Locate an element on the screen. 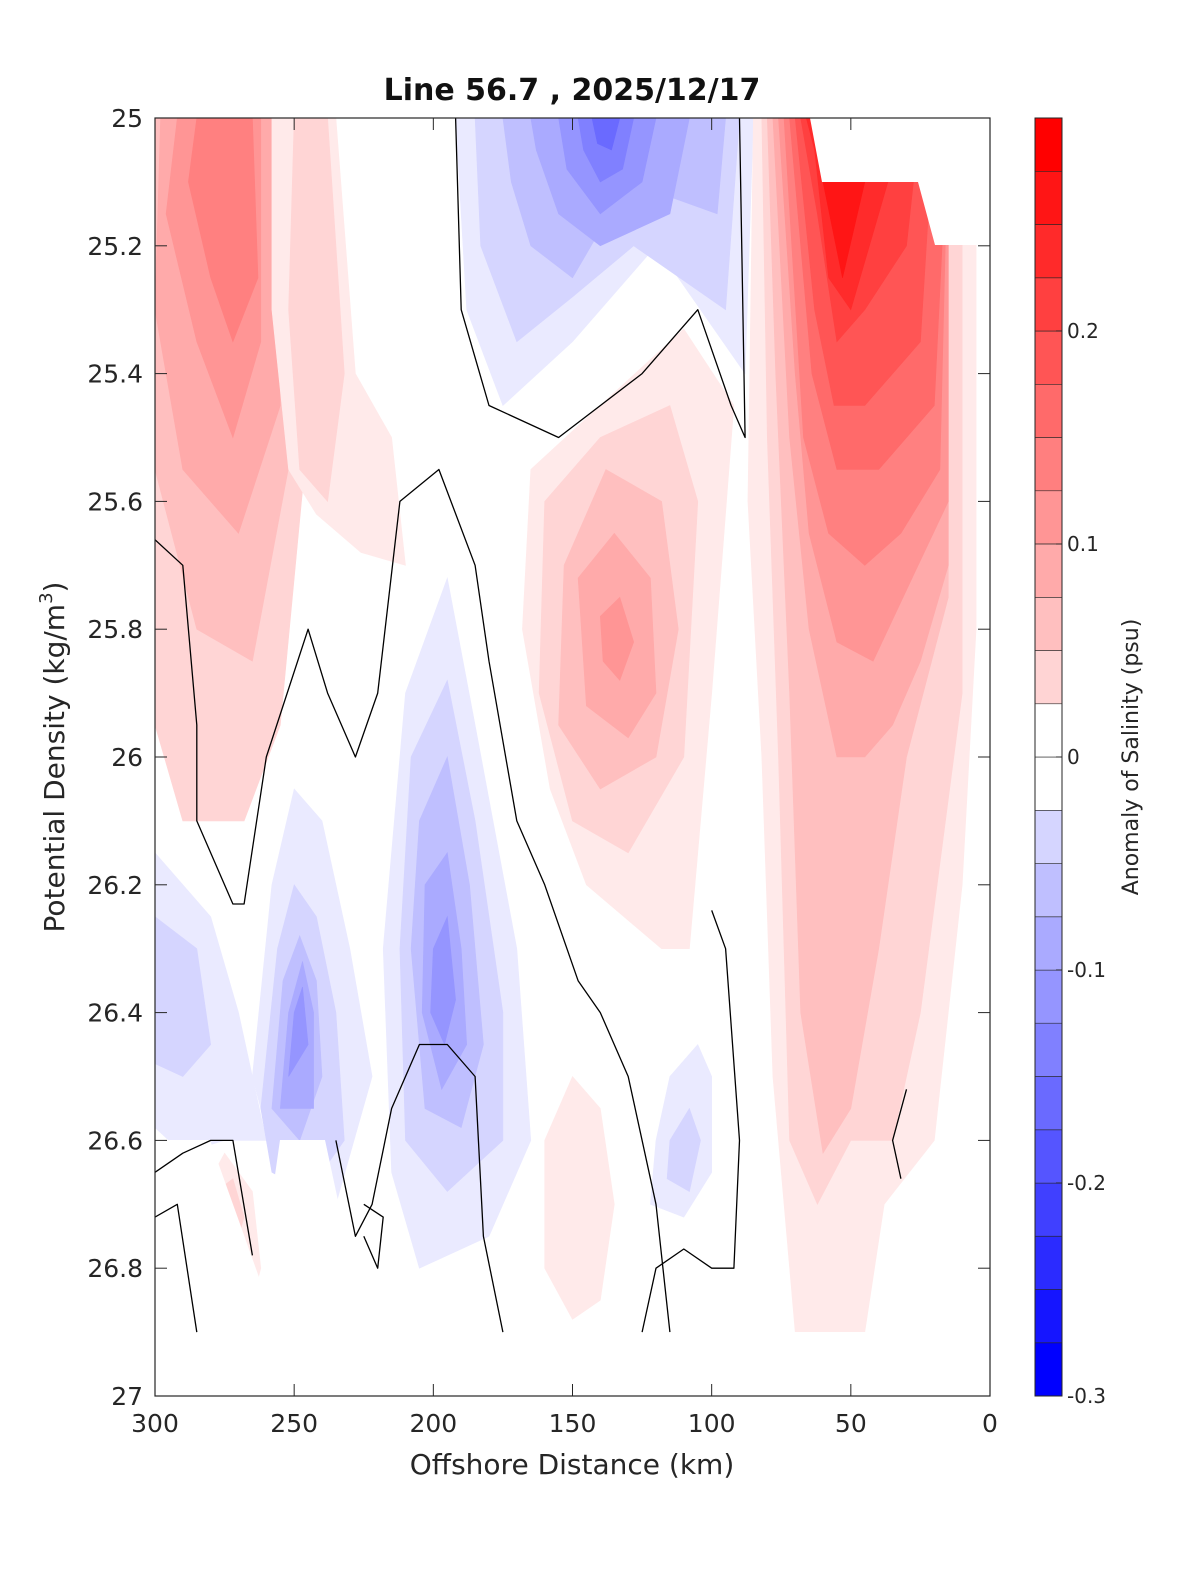 The width and height of the screenshot is (1200, 1575). x-tick-label: 250 is located at coordinates (294, 1423).